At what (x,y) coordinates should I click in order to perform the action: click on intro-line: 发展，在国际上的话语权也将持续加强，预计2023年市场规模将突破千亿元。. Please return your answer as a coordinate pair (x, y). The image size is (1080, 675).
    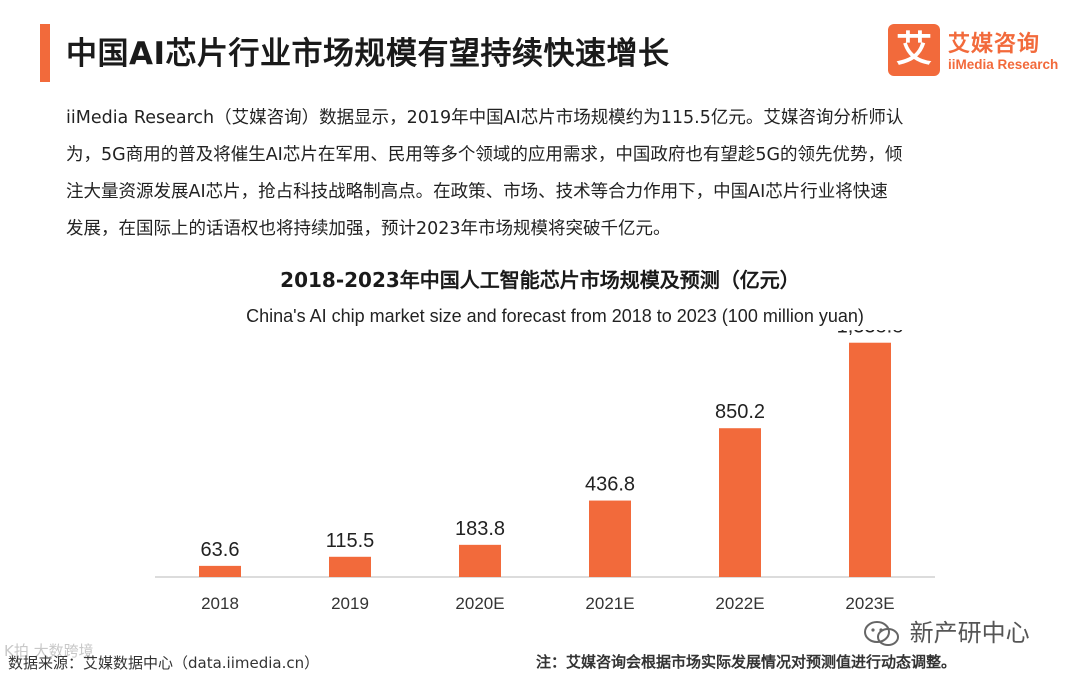
    Looking at the image, I should click on (368, 229).